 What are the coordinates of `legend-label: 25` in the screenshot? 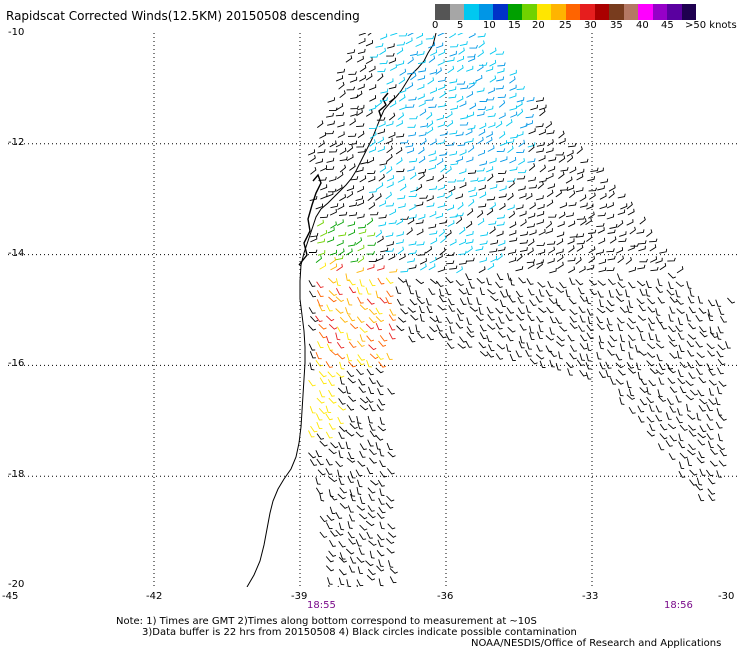 It's located at (565, 25).